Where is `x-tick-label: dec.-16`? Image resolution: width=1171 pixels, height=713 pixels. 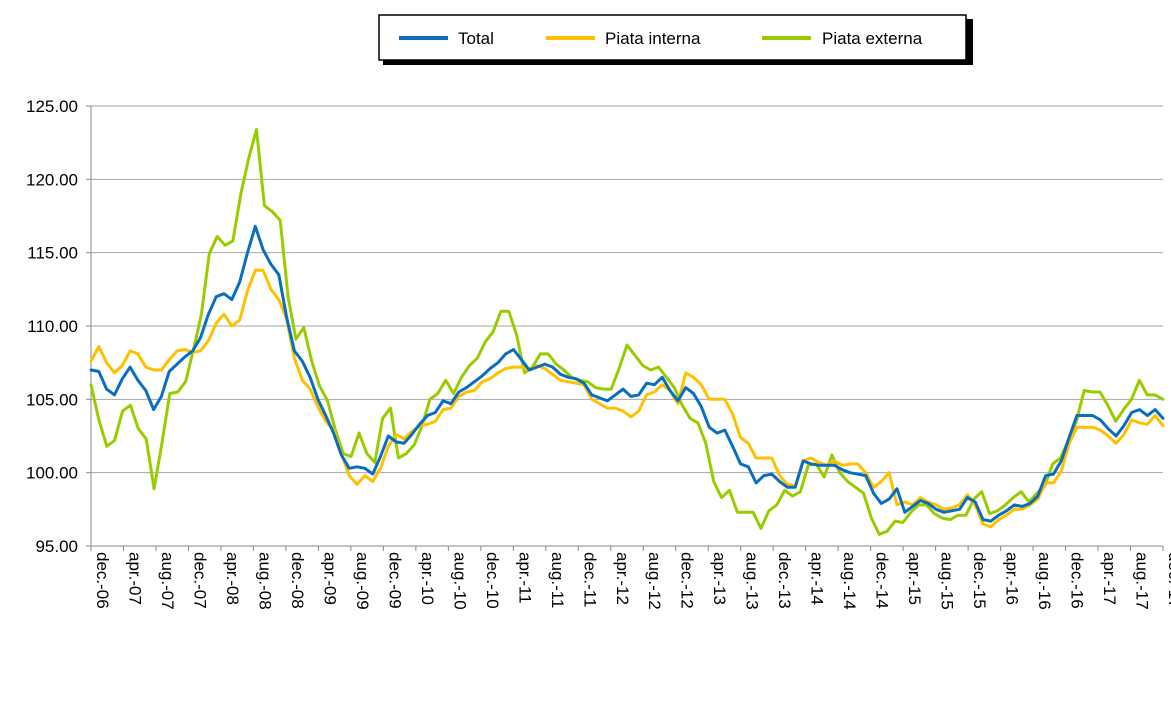 x-tick-label: dec.-16 is located at coordinates (1077, 580).